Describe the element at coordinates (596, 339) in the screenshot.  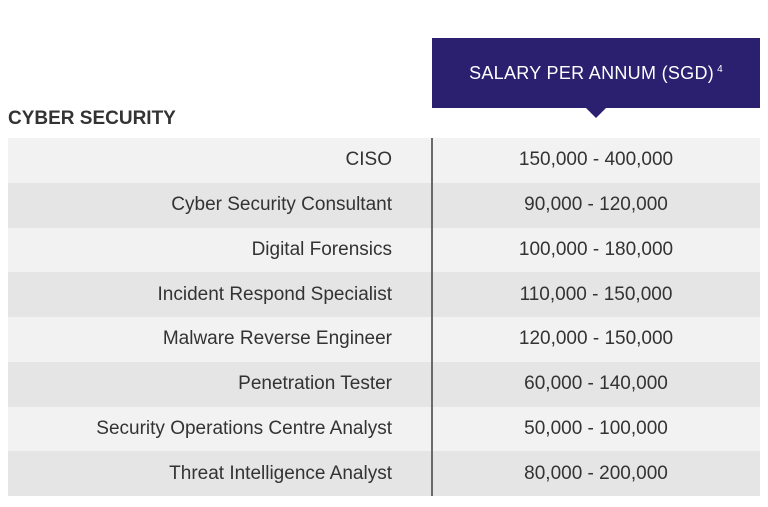
I see `salary-cell: 120,000 - 150,000` at that location.